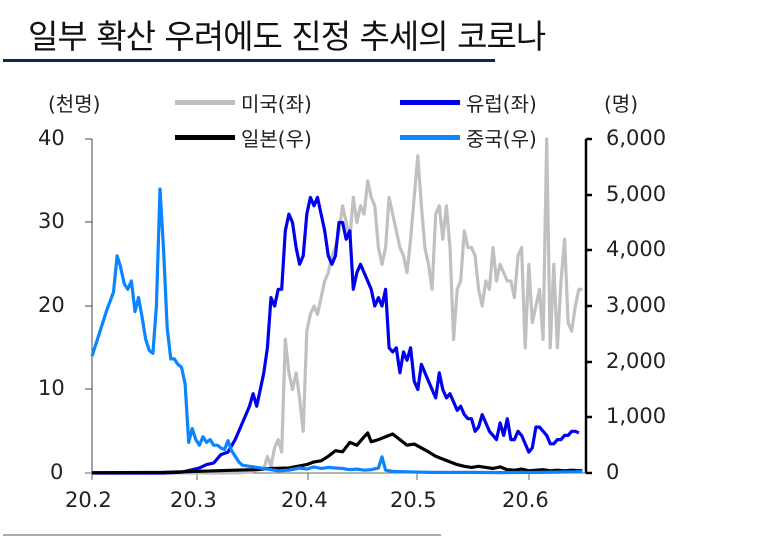 The width and height of the screenshot is (758, 539). Describe the element at coordinates (89, 306) in the screenshot. I see `left-axis` at that location.